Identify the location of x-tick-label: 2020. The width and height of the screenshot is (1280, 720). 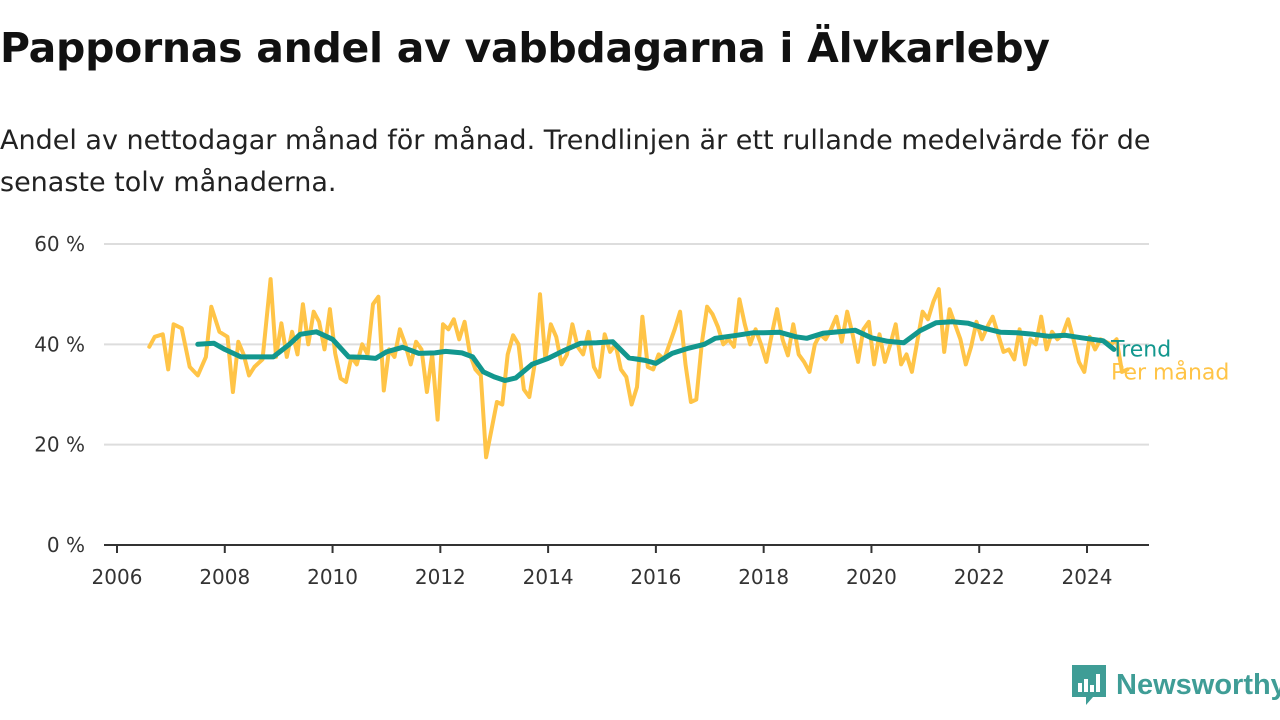
(871, 577).